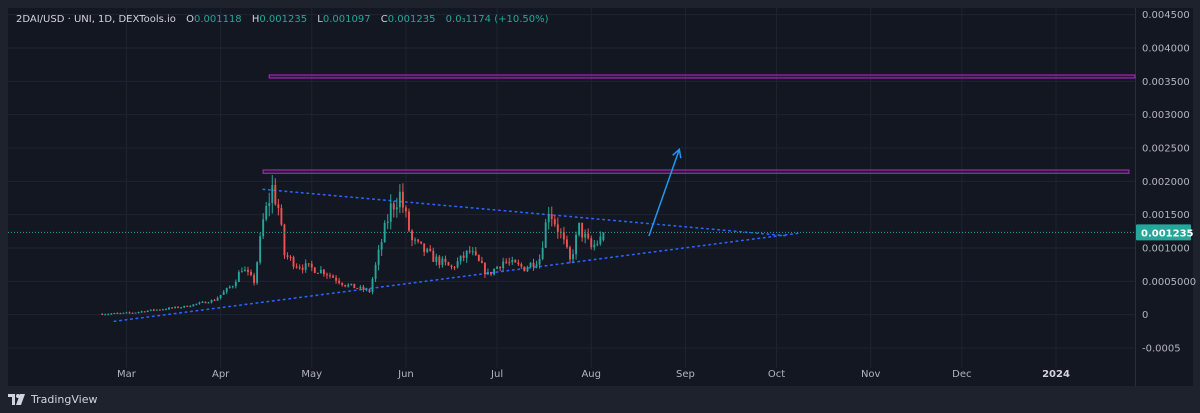  What do you see at coordinates (456, 277) in the screenshot?
I see `ascending-trendline` at bounding box center [456, 277].